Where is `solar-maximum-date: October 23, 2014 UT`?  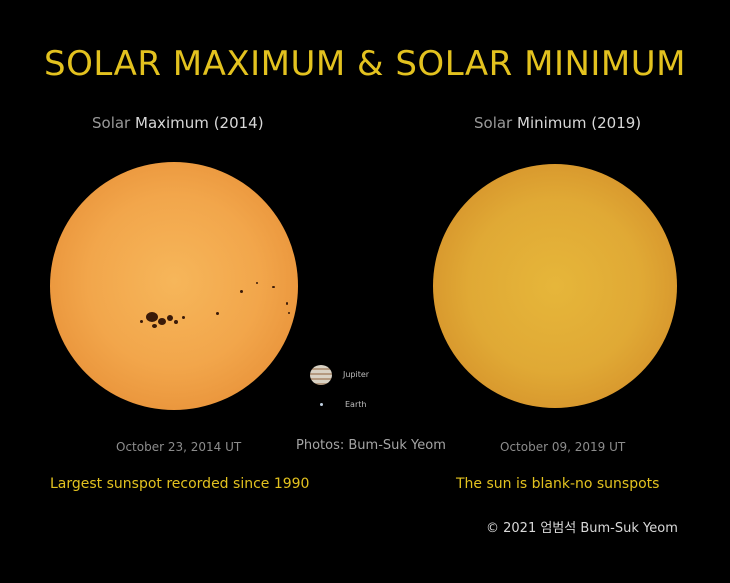 solar-maximum-date: October 23, 2014 UT is located at coordinates (179, 447).